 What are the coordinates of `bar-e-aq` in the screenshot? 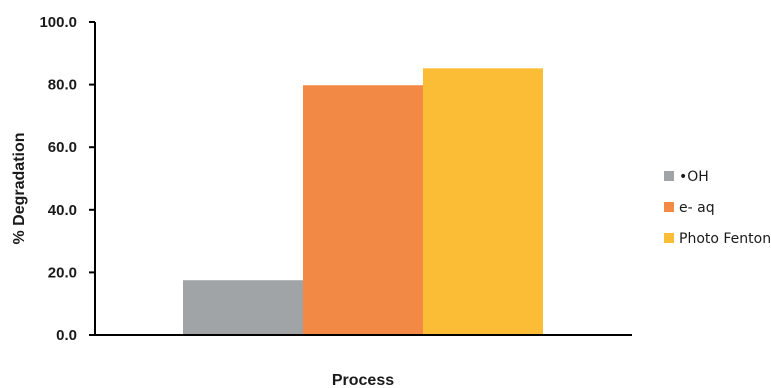 It's located at (363, 210).